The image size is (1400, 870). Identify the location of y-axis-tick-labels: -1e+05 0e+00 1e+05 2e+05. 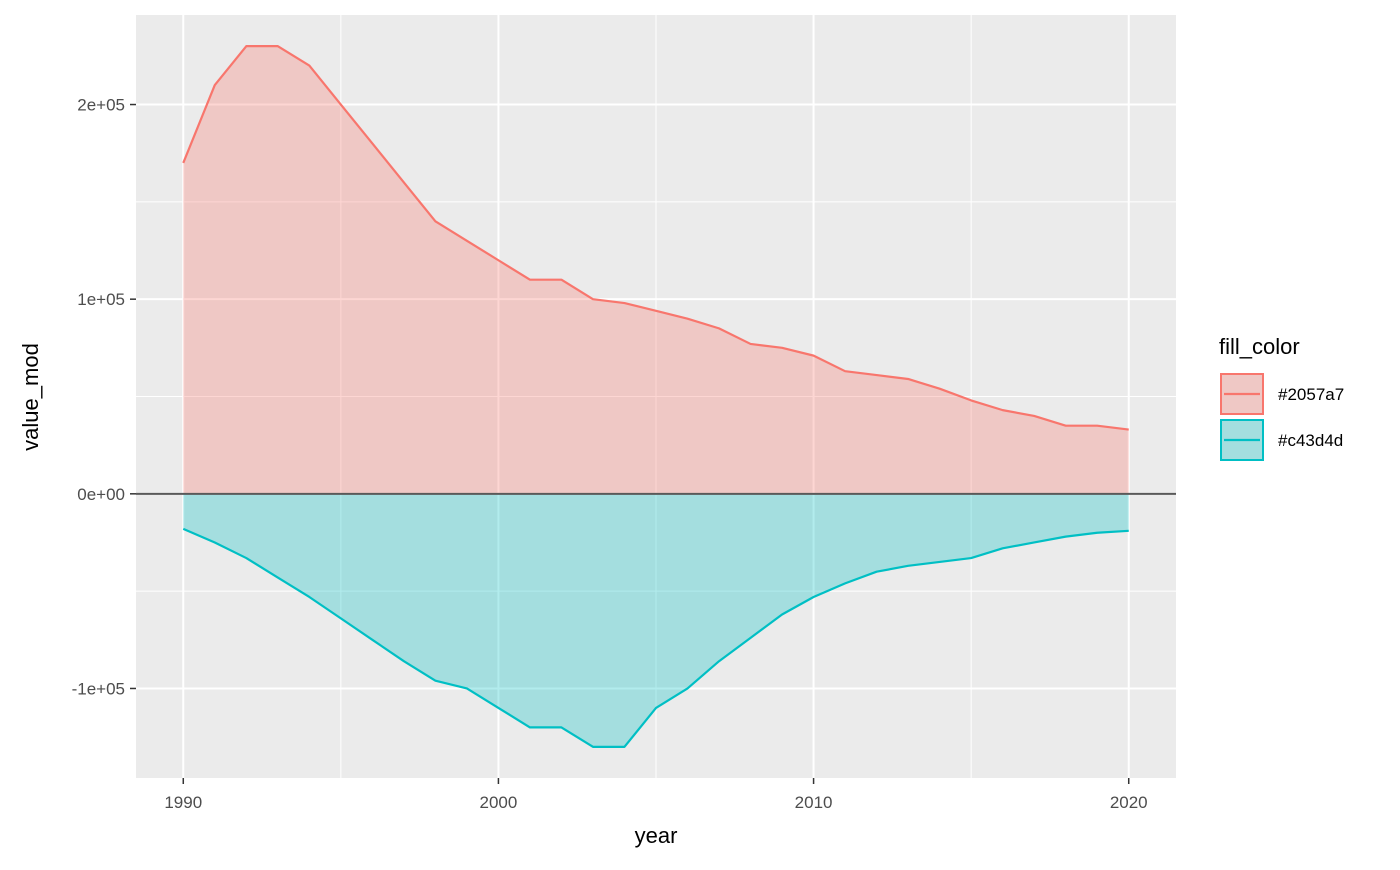
(98, 397).